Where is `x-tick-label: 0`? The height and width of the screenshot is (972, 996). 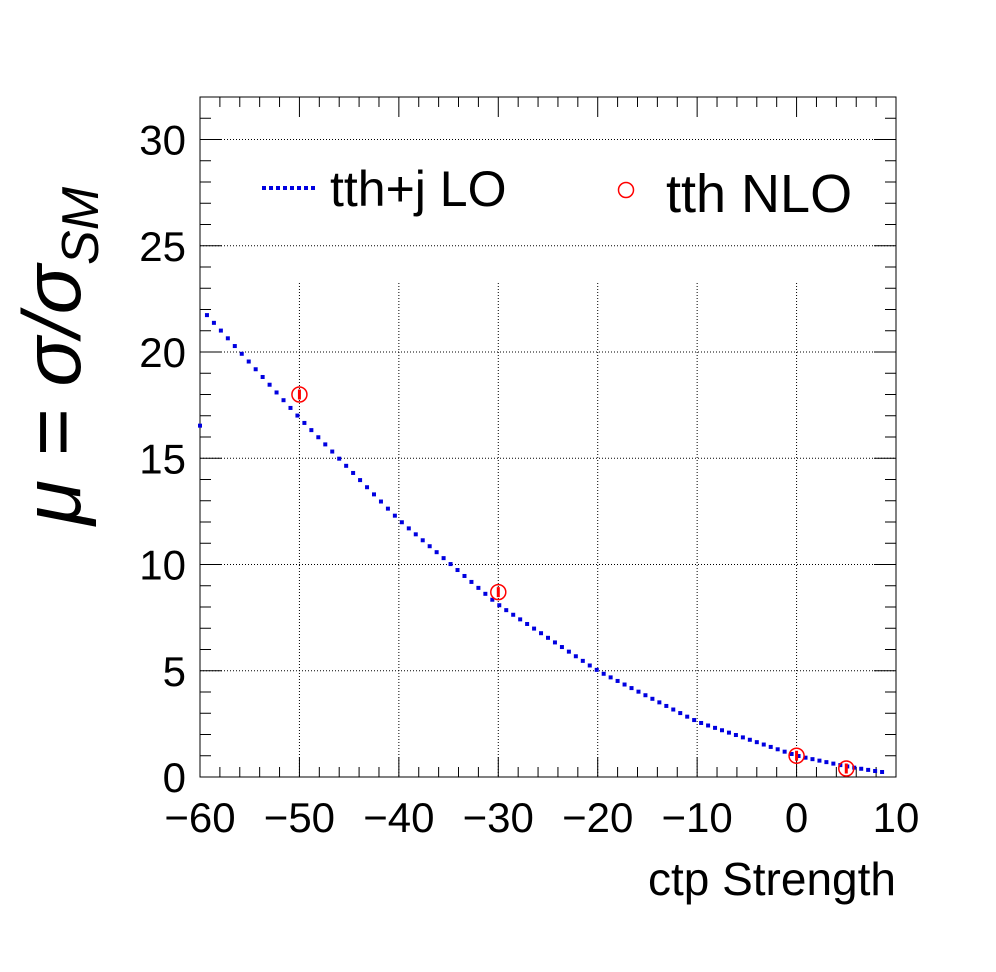 x-tick-label: 0 is located at coordinates (796, 817).